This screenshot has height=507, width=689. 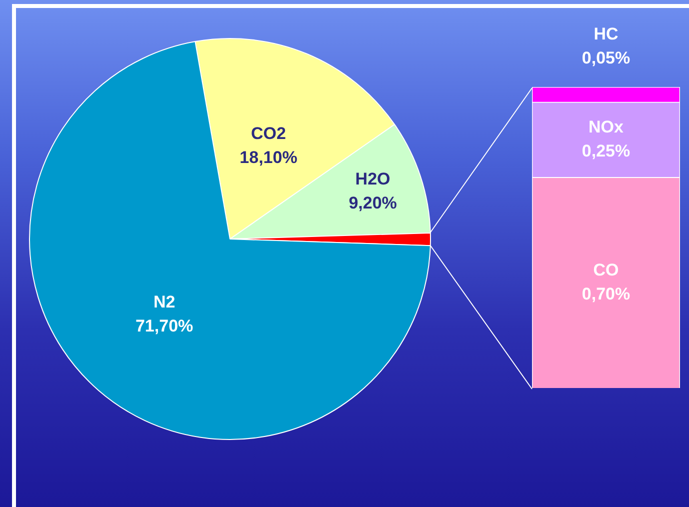 What do you see at coordinates (372, 203) in the screenshot?
I see `data-label: 9,20%` at bounding box center [372, 203].